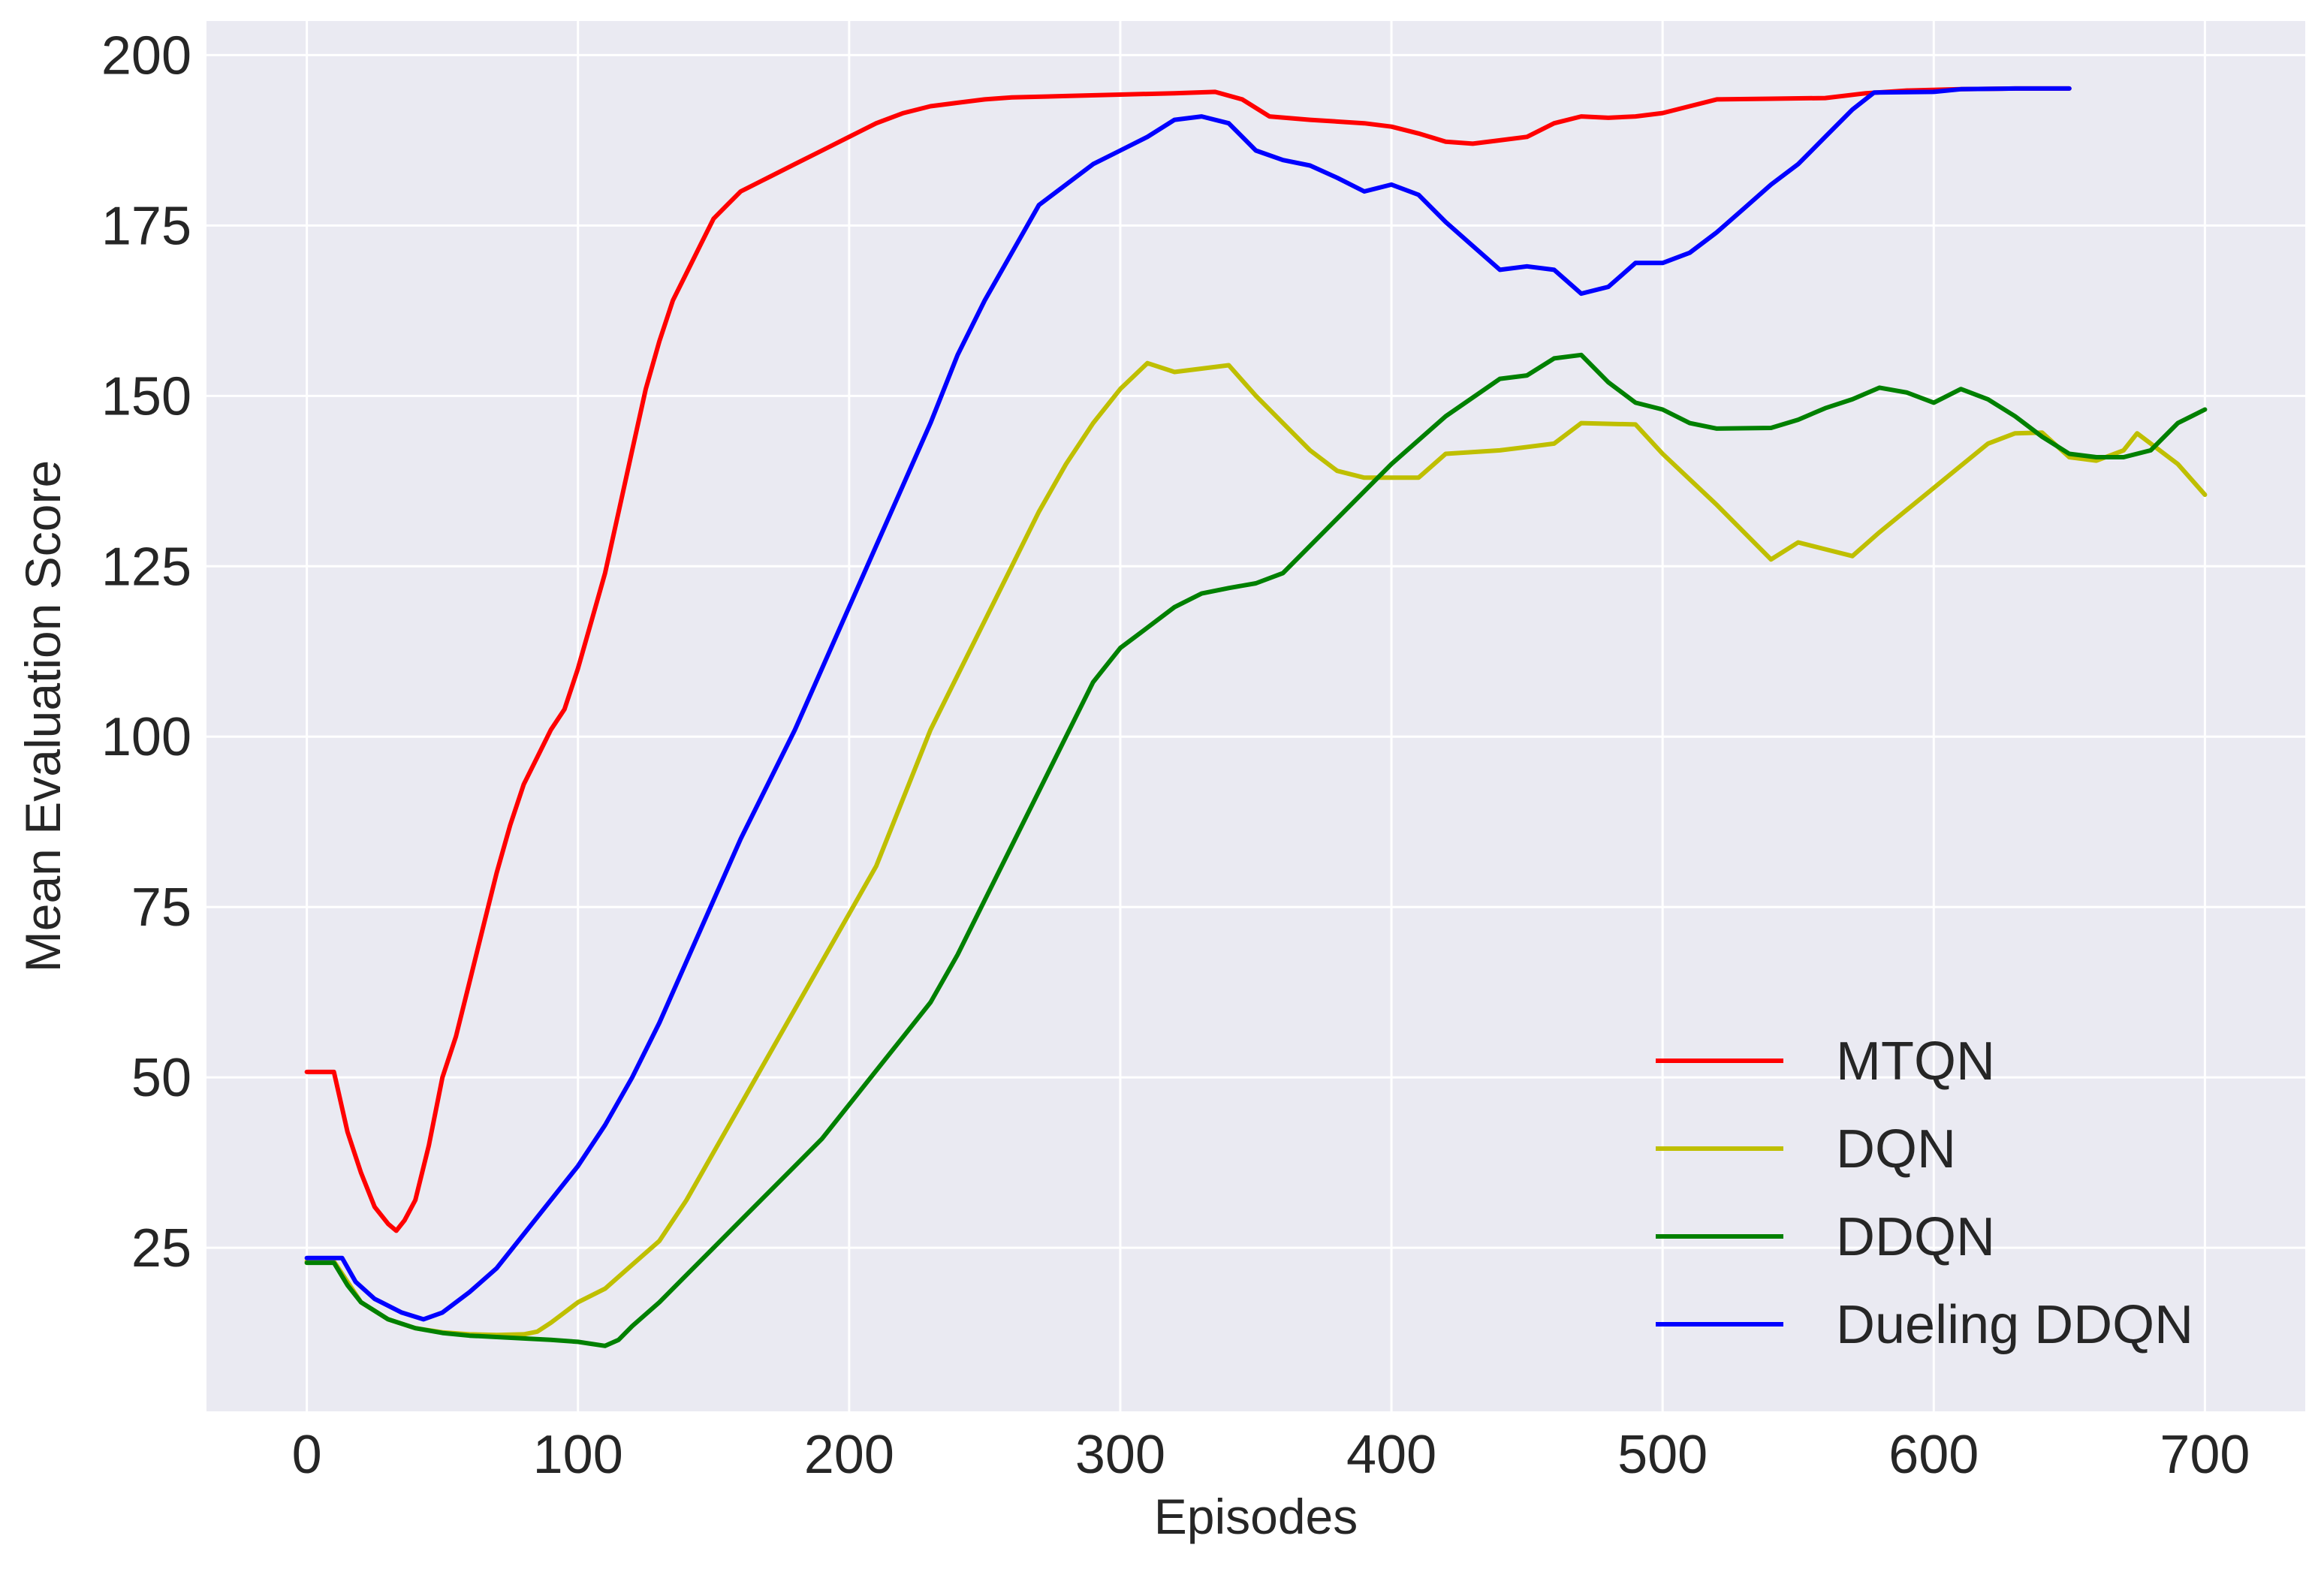 This screenshot has height=1572, width=2324. Describe the element at coordinates (1662, 1455) in the screenshot. I see `x-tick-label: 500` at that location.